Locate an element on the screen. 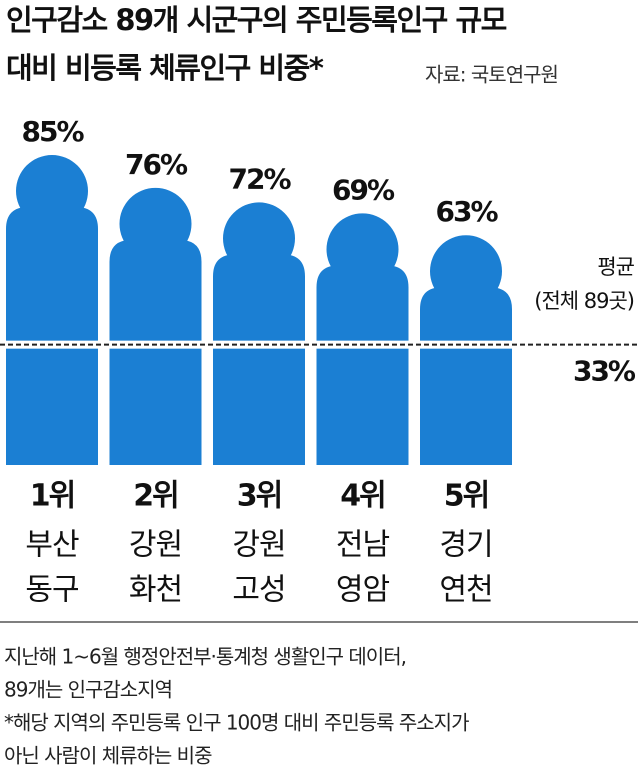 Image resolution: width=638 pixels, height=783 pixels. rank-label: 1위 is located at coordinates (52, 496).